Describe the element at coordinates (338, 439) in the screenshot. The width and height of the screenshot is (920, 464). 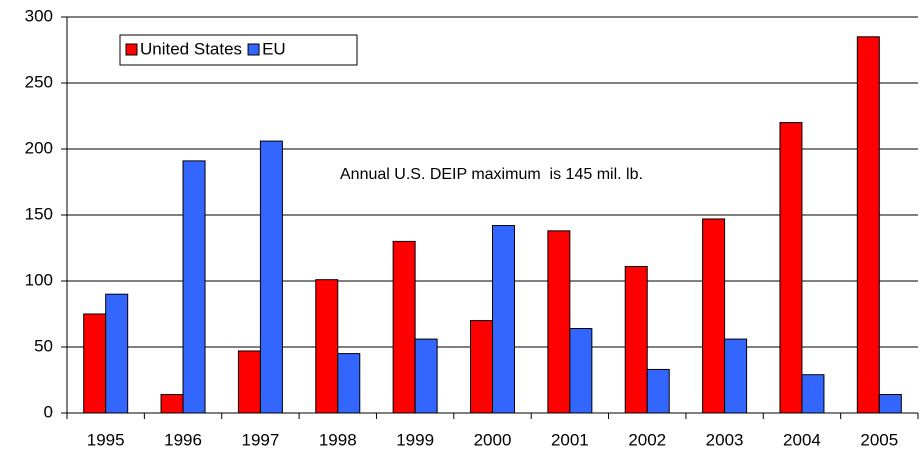
I see `x-tick-label: 1998` at that location.